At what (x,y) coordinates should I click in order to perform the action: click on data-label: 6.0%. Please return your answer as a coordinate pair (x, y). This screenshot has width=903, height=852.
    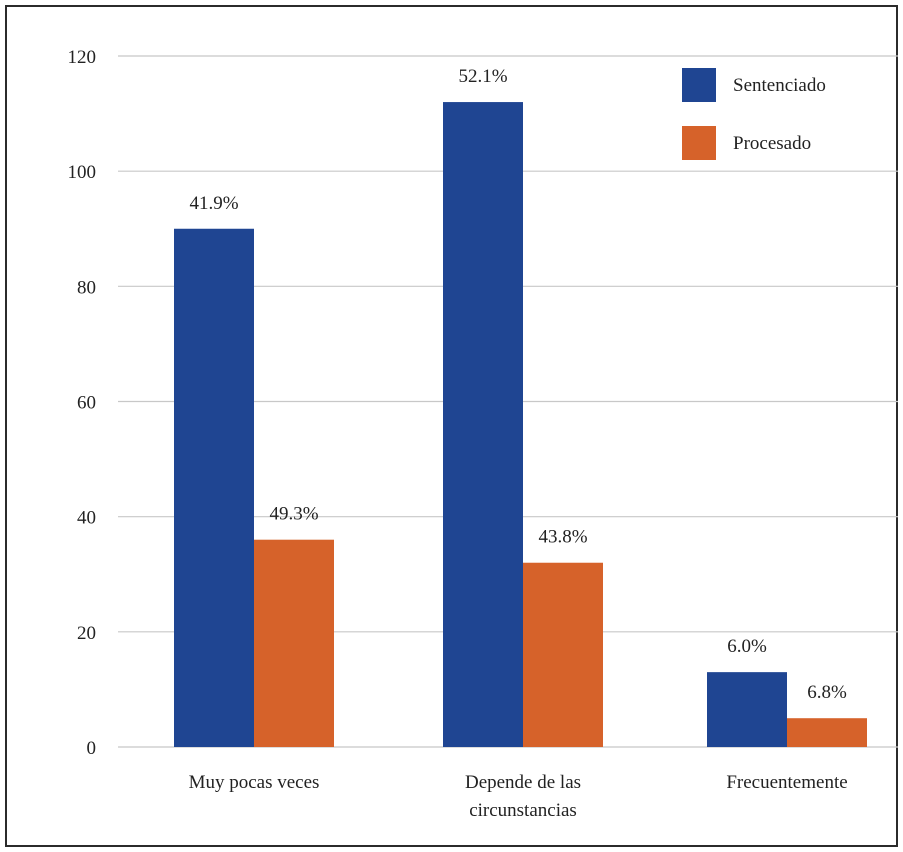
    Looking at the image, I should click on (747, 646).